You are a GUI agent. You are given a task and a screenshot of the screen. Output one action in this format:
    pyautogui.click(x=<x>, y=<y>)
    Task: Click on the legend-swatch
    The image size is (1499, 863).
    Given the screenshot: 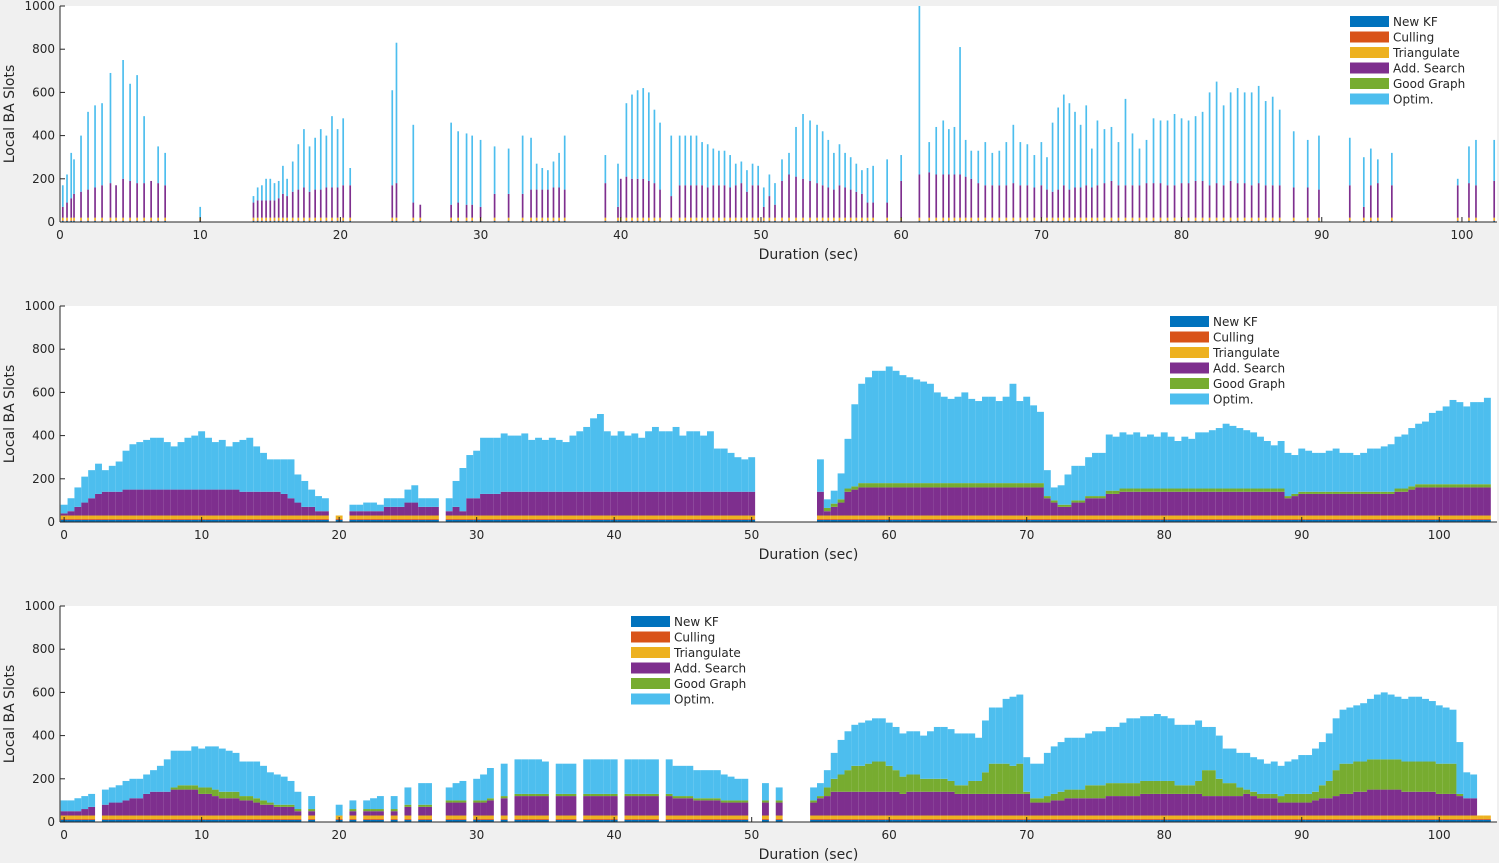 What is the action you would take?
    pyautogui.click(x=1369, y=68)
    